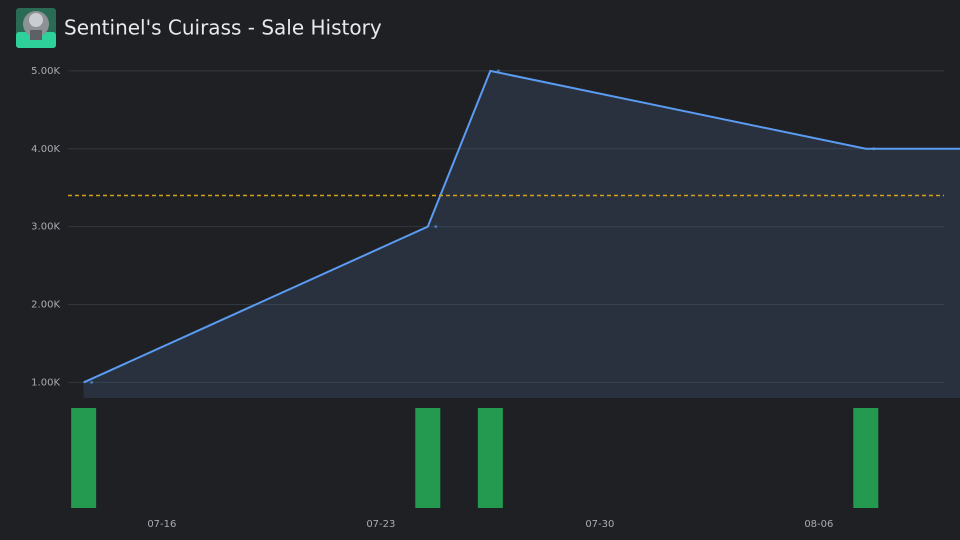  I want to click on item-icon, so click(36, 28).